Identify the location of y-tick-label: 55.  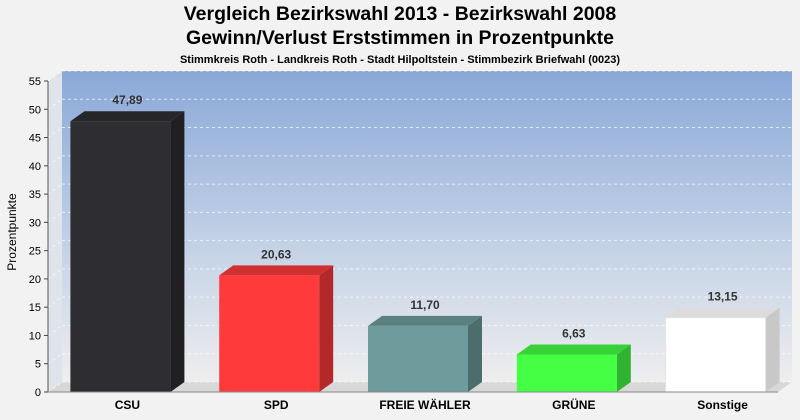
(35, 82).